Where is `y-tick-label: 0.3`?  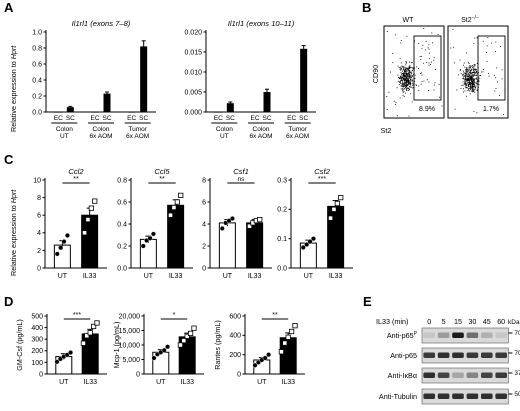
y-tick-label: 0.3 is located at coordinates (282, 180).